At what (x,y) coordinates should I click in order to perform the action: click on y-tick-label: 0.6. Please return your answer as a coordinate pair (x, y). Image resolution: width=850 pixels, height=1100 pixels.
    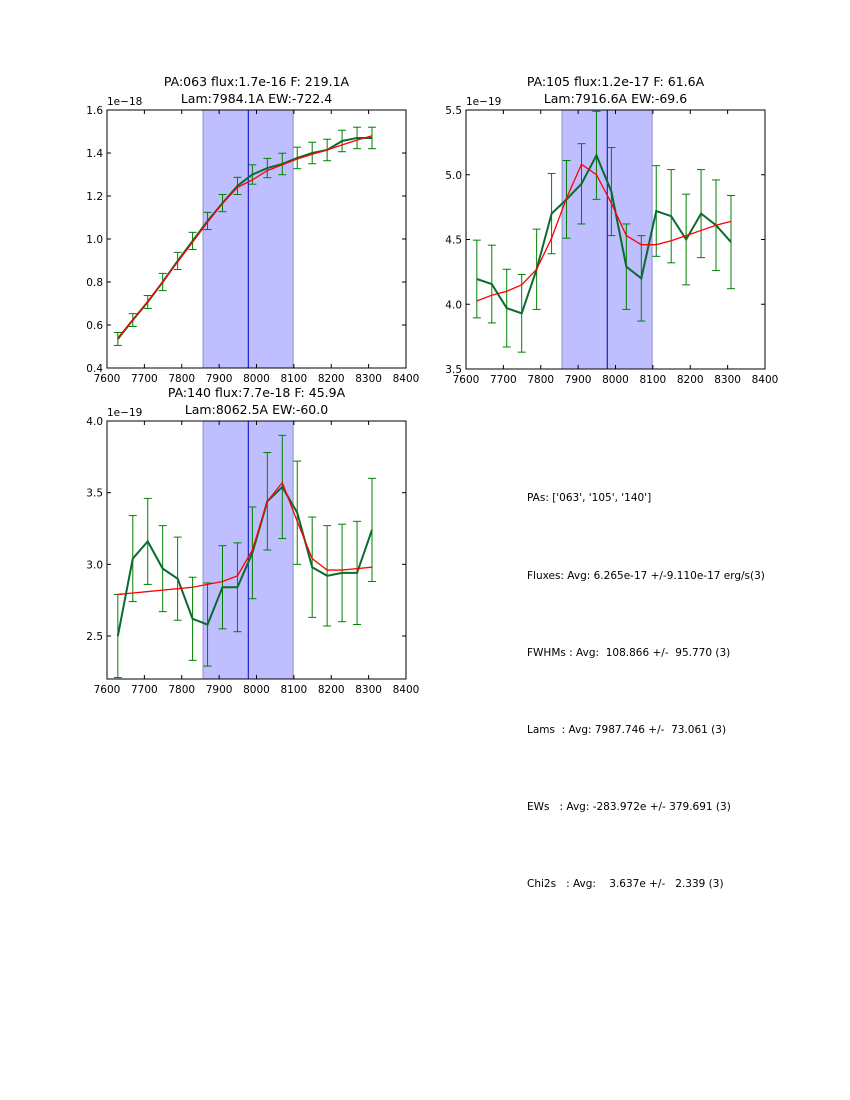
    Looking at the image, I should click on (94, 326).